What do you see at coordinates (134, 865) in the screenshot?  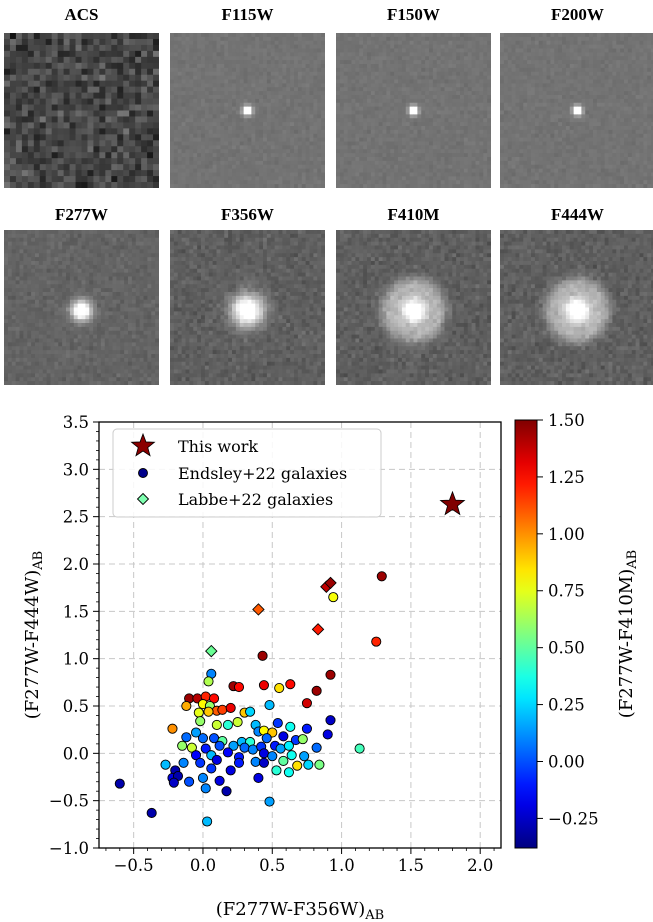 I see `x-tick-label: −0.5` at bounding box center [134, 865].